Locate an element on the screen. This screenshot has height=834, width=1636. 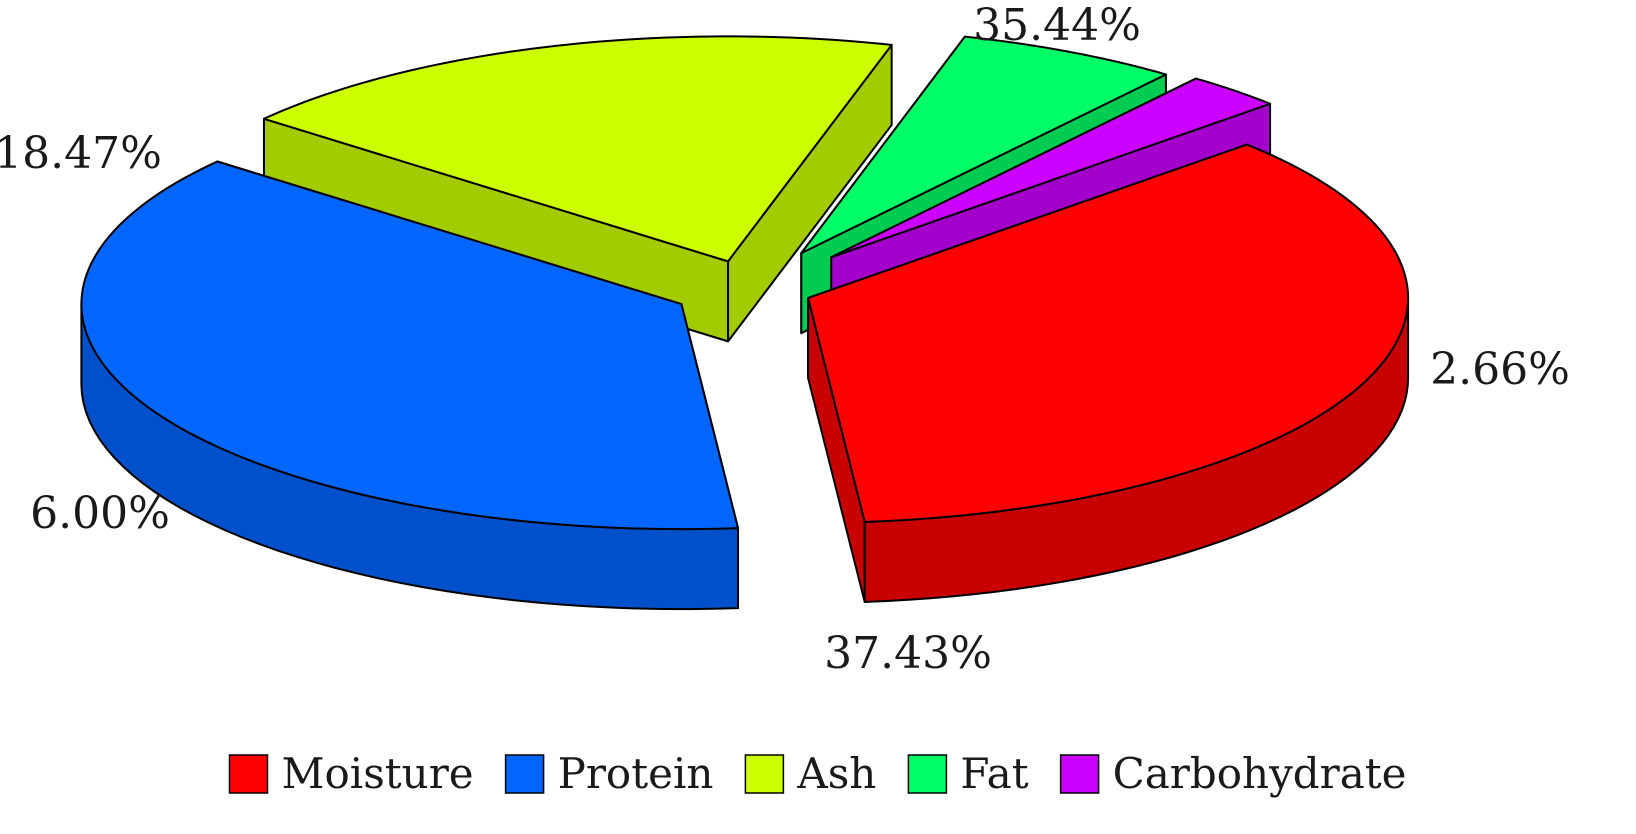
legend-item-ash: Ash is located at coordinates (810, 773).